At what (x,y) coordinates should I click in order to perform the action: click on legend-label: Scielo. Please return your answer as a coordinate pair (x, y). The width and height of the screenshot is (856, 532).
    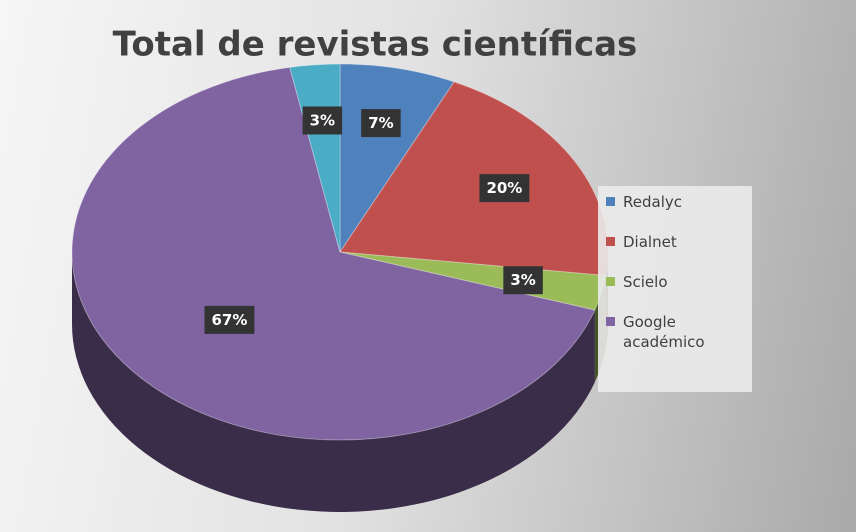
    Looking at the image, I should click on (645, 282).